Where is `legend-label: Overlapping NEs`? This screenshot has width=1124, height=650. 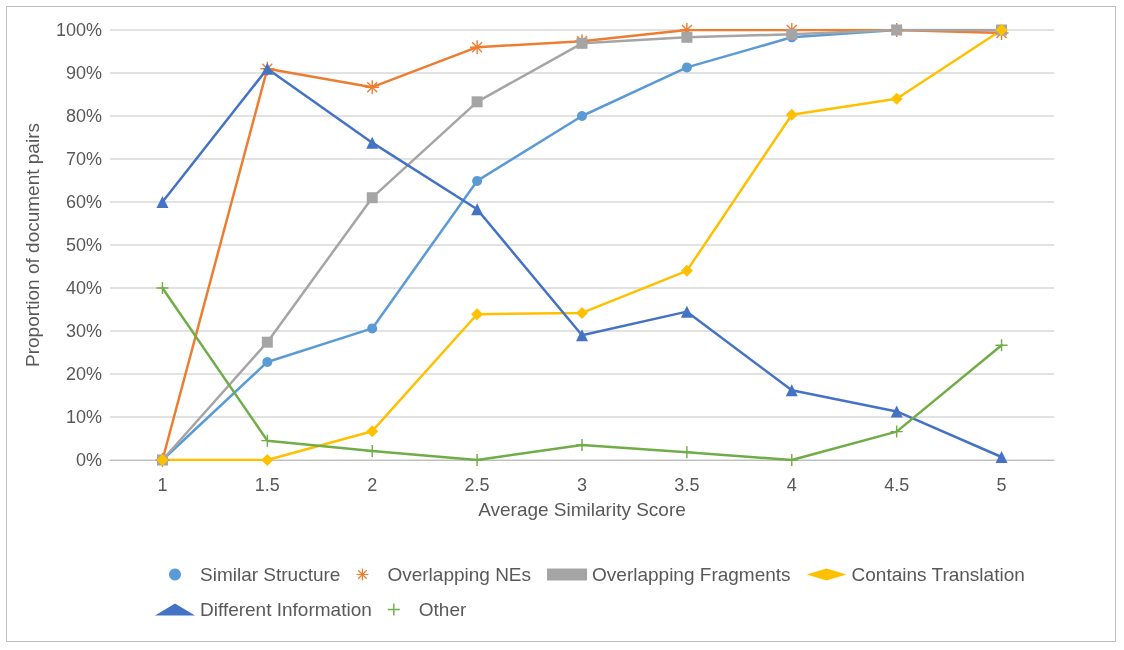
legend-label: Overlapping NEs is located at coordinates (459, 574).